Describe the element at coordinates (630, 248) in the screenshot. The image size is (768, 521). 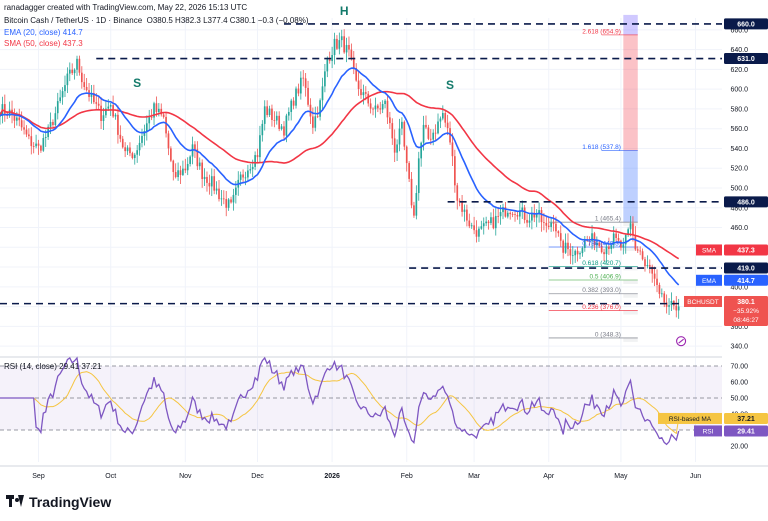
I see `fib-band` at that location.